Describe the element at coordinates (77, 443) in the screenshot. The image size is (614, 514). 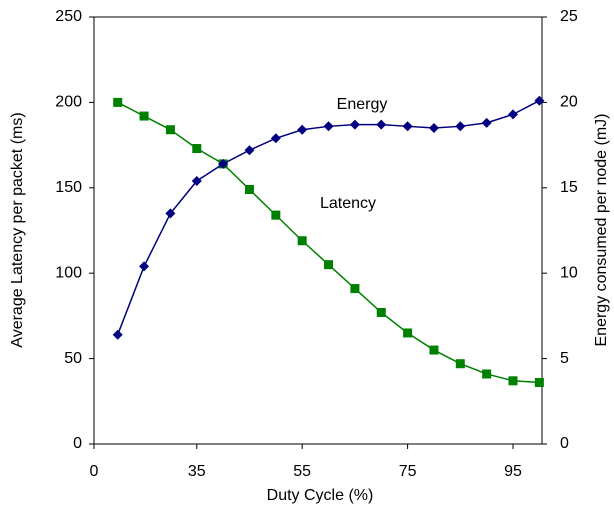
I see `y-tick-label: 0` at that location.